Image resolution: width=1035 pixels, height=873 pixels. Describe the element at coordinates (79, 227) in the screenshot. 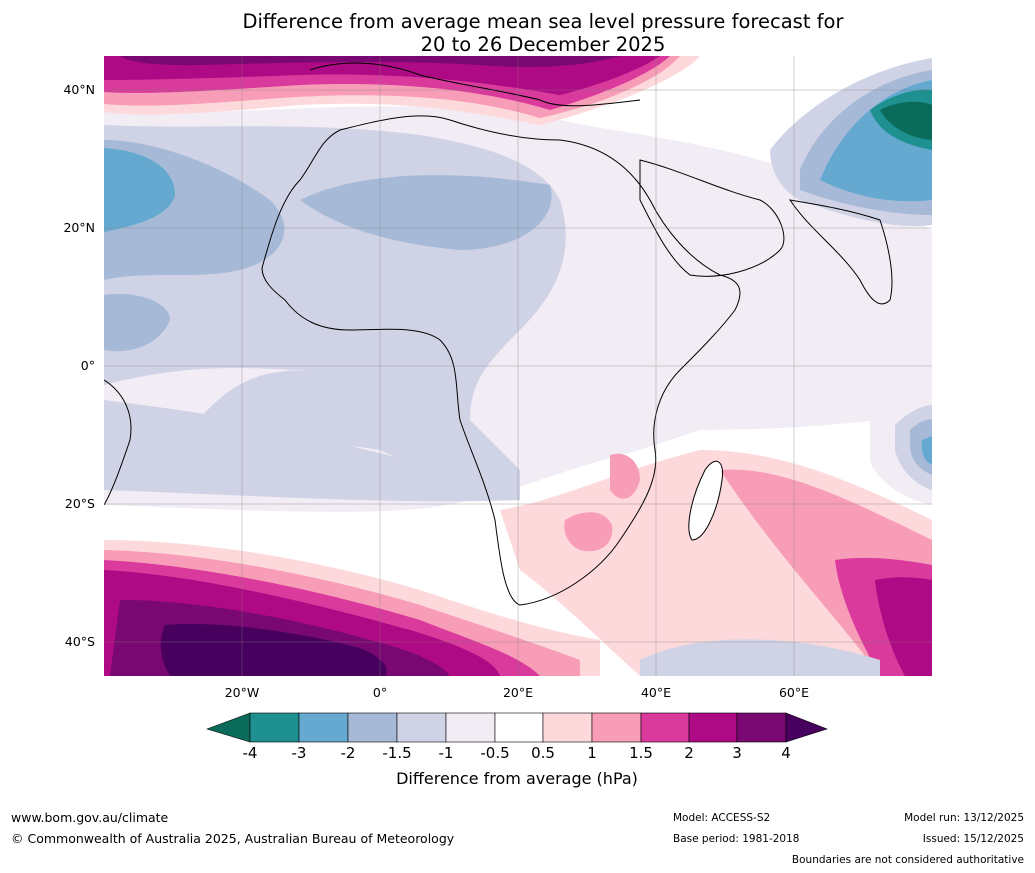

I see `lat-label-20n: 20°N` at that location.